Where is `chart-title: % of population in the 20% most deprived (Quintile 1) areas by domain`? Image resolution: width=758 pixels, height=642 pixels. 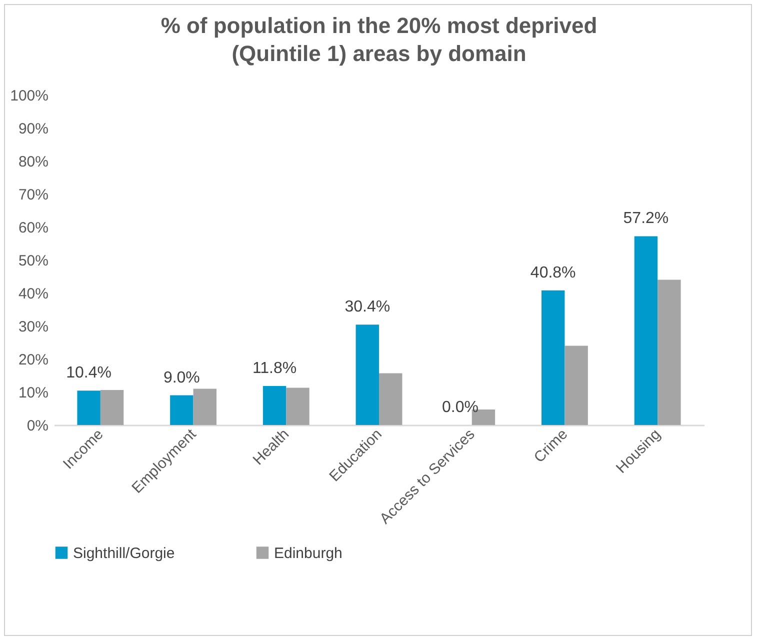
chart-title: % of population in the 20% most deprived (Quintile 1) areas by domain is located at coordinates (379, 39).